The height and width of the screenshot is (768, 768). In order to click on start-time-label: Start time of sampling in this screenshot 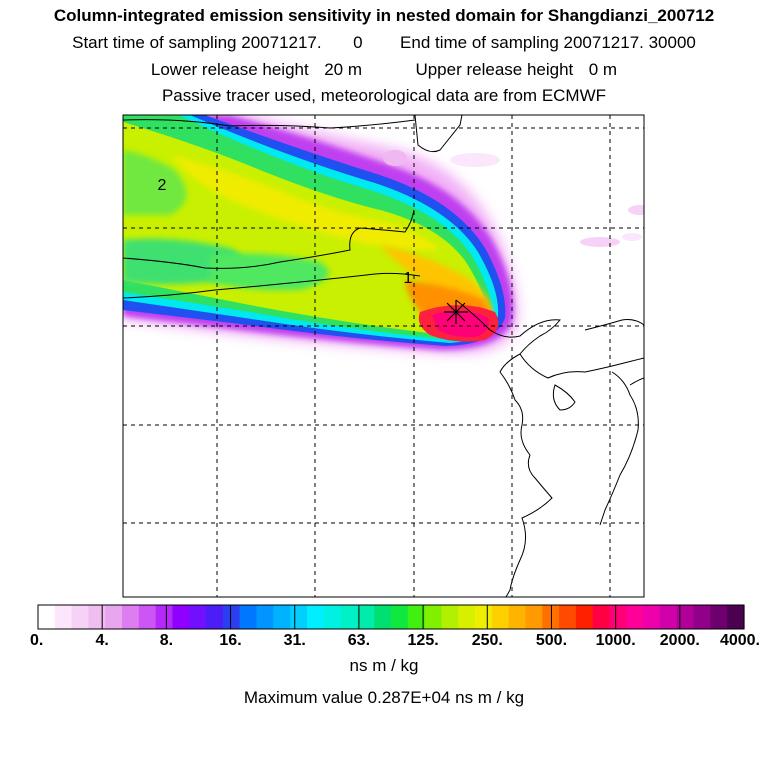, I will do `click(154, 42)`.